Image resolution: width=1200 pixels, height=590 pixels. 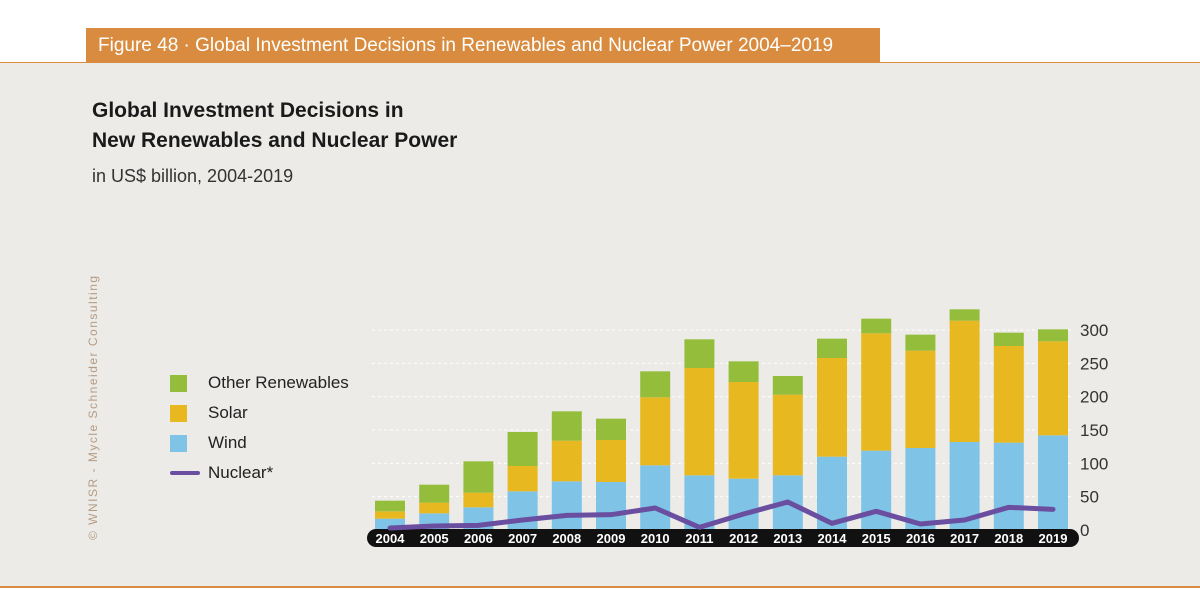 I want to click on chart-legend: Other Renewables Solar Wind Nuclear*, so click(x=259, y=428).